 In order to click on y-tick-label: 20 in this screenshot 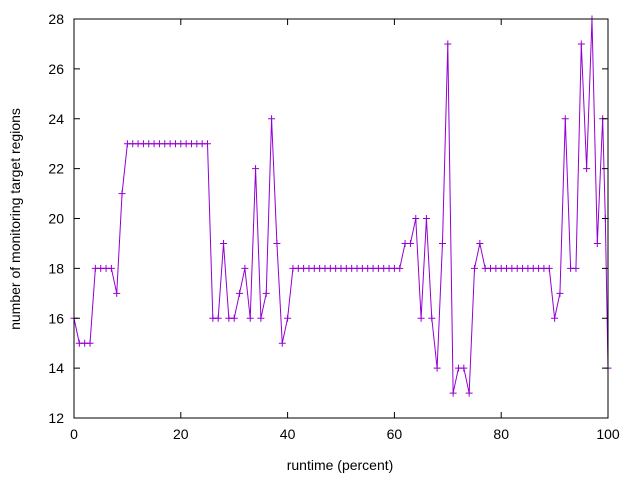, I will do `click(56, 219)`.